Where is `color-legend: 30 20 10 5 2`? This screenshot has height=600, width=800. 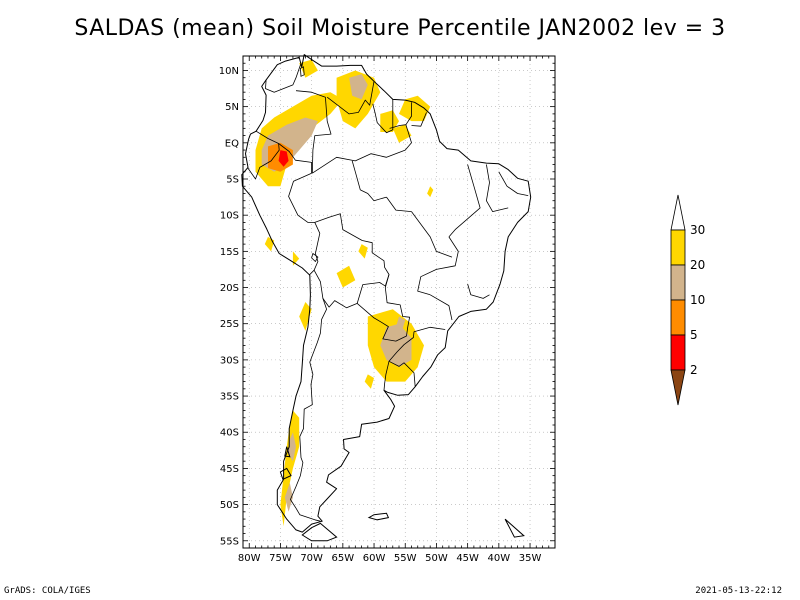
color-legend: 30 20 10 5 2 is located at coordinates (687, 300).